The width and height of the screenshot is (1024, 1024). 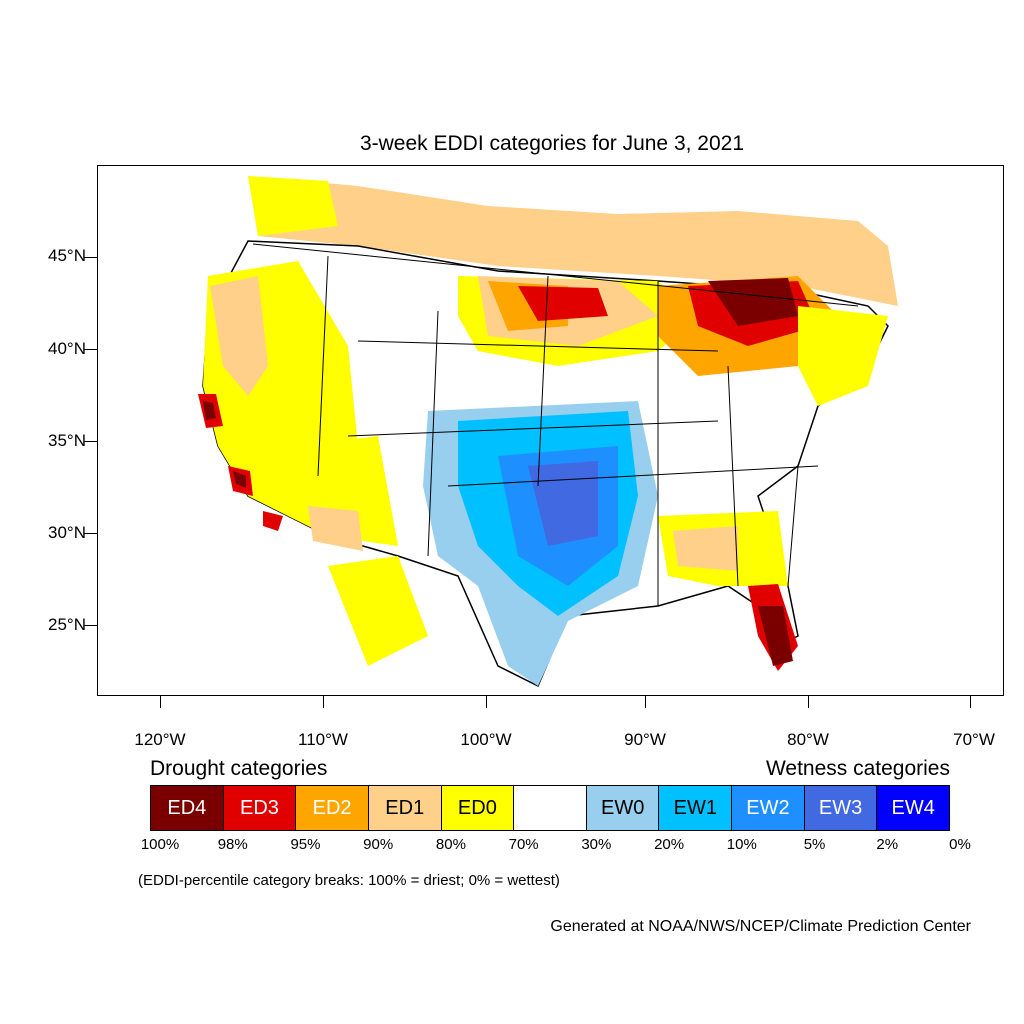 What do you see at coordinates (841, 808) in the screenshot?
I see `legend-box-ew3: EW3` at bounding box center [841, 808].